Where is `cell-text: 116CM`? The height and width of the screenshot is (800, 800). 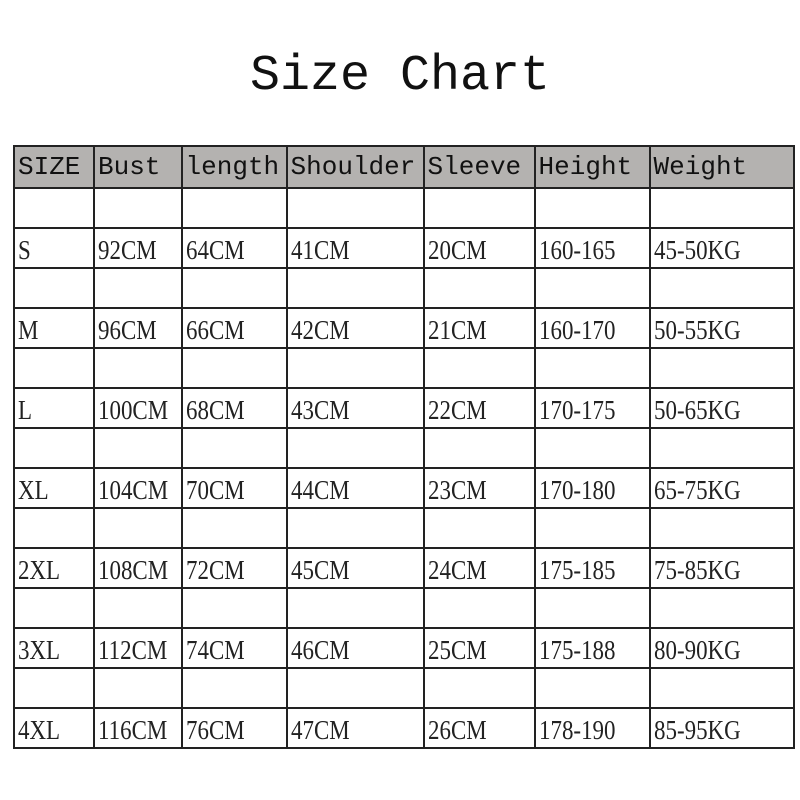
cell-text: 116CM is located at coordinates (133, 730).